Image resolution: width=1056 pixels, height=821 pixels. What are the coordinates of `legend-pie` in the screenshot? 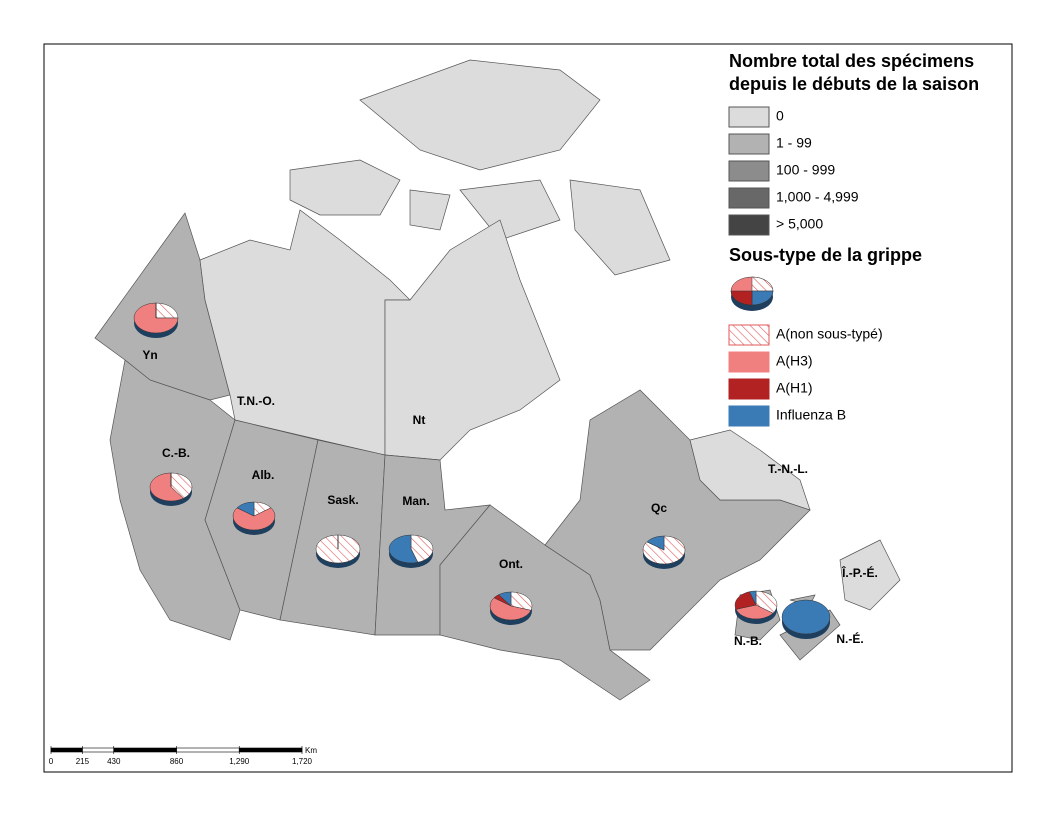 It's located at (752, 293).